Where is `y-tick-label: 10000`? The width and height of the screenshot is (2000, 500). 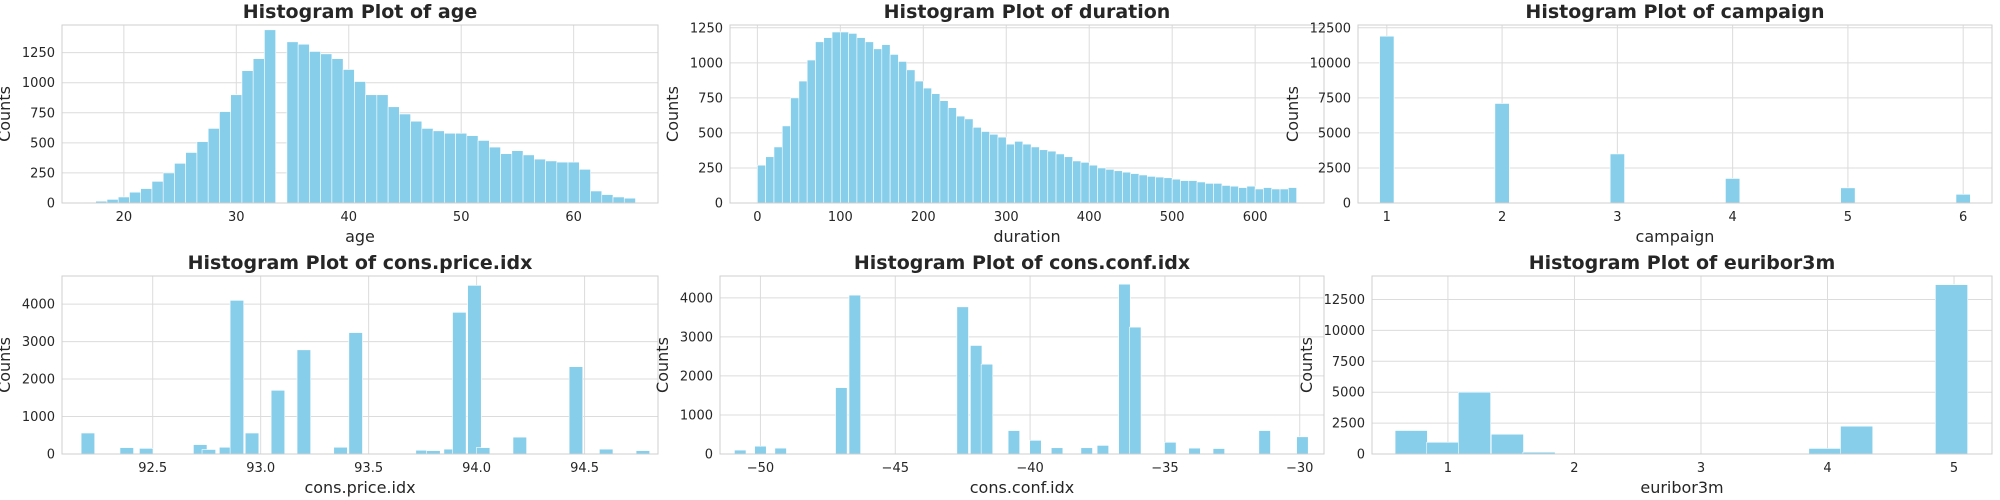
y-tick-label: 10000 is located at coordinates (1344, 331).